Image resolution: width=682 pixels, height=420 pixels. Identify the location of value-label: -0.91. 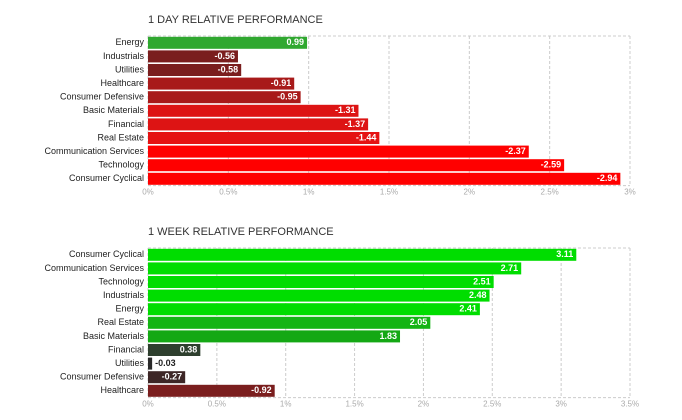
(281, 83).